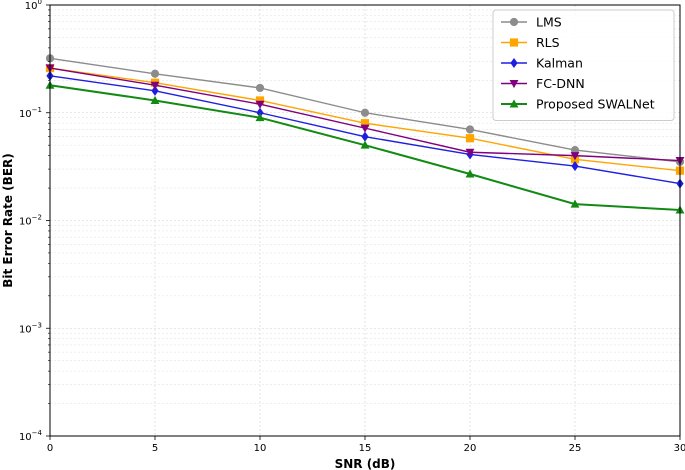 The height and width of the screenshot is (470, 685). I want to click on x-tick-label: 5, so click(155, 448).